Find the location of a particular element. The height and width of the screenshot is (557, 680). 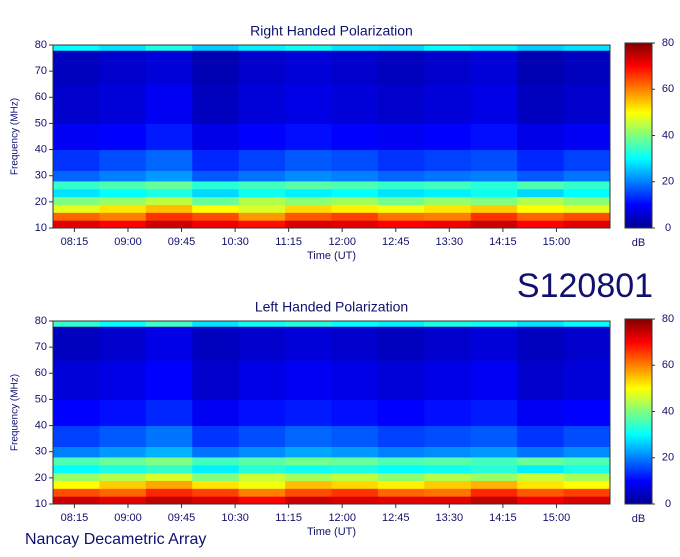

y-axis-label: Frequency (MHz) is located at coordinates (15, 136).